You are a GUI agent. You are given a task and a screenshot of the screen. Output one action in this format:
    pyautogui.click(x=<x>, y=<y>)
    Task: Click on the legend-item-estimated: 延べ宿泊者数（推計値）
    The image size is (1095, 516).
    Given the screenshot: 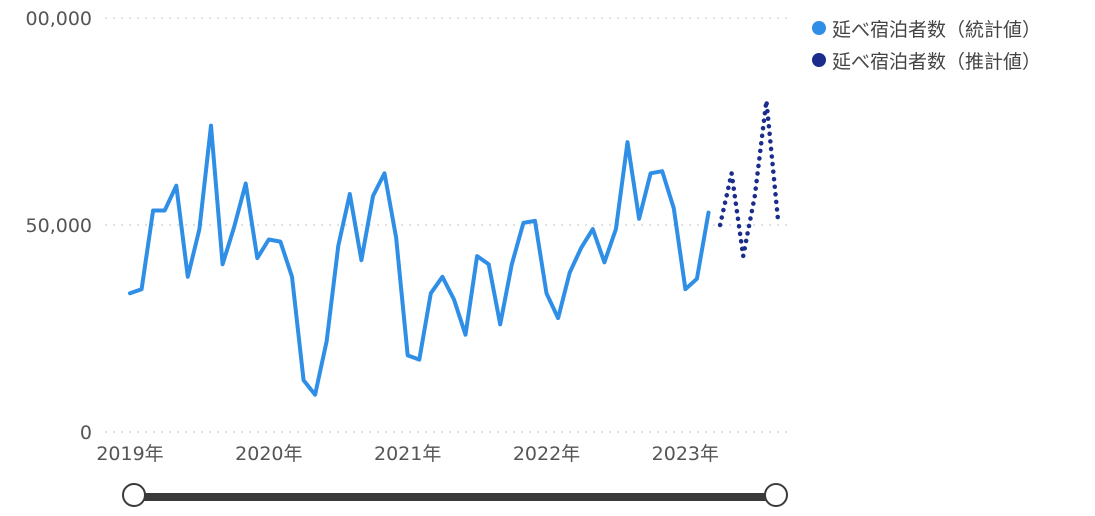 What is the action you would take?
    pyautogui.click(x=926, y=60)
    